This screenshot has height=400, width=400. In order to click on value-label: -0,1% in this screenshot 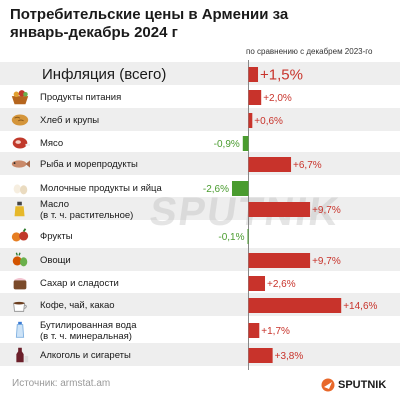, I will do `click(231, 237)`.